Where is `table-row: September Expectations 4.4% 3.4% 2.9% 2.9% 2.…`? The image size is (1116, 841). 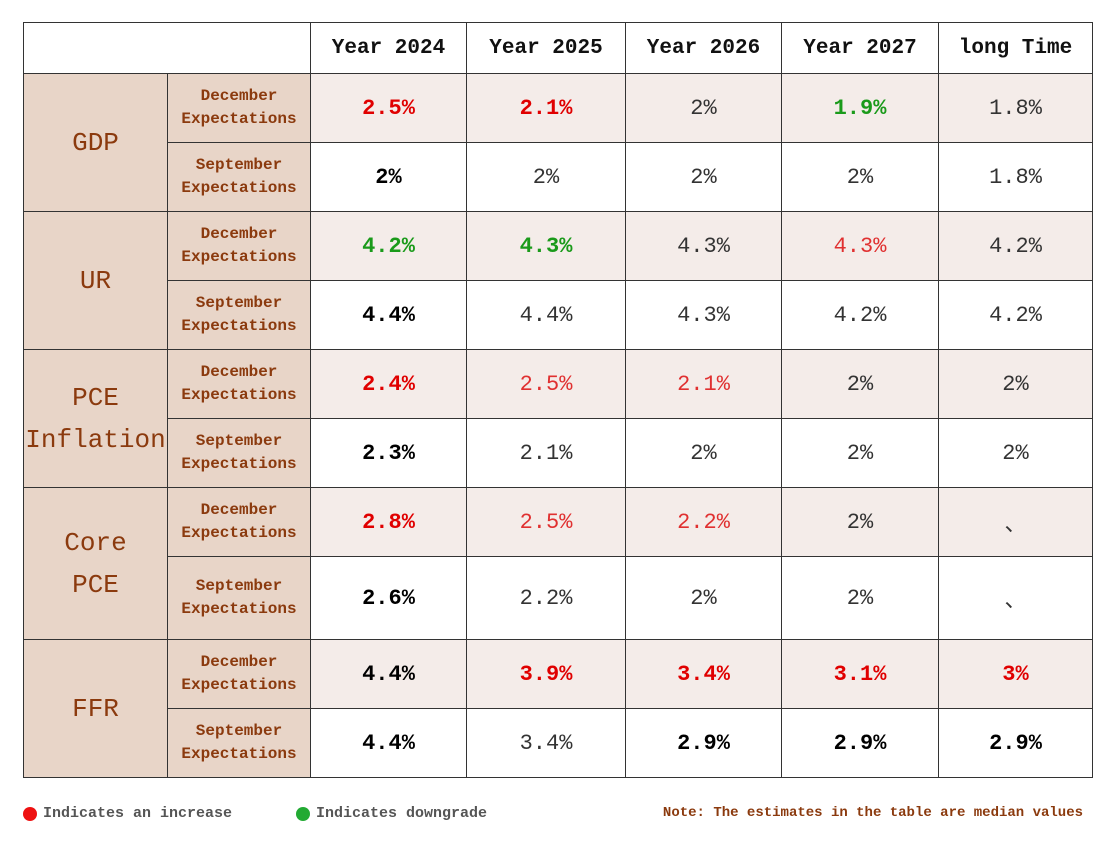 table-row: September Expectations 4.4% 3.4% 2.9% 2.9% 2.… is located at coordinates (558, 743).